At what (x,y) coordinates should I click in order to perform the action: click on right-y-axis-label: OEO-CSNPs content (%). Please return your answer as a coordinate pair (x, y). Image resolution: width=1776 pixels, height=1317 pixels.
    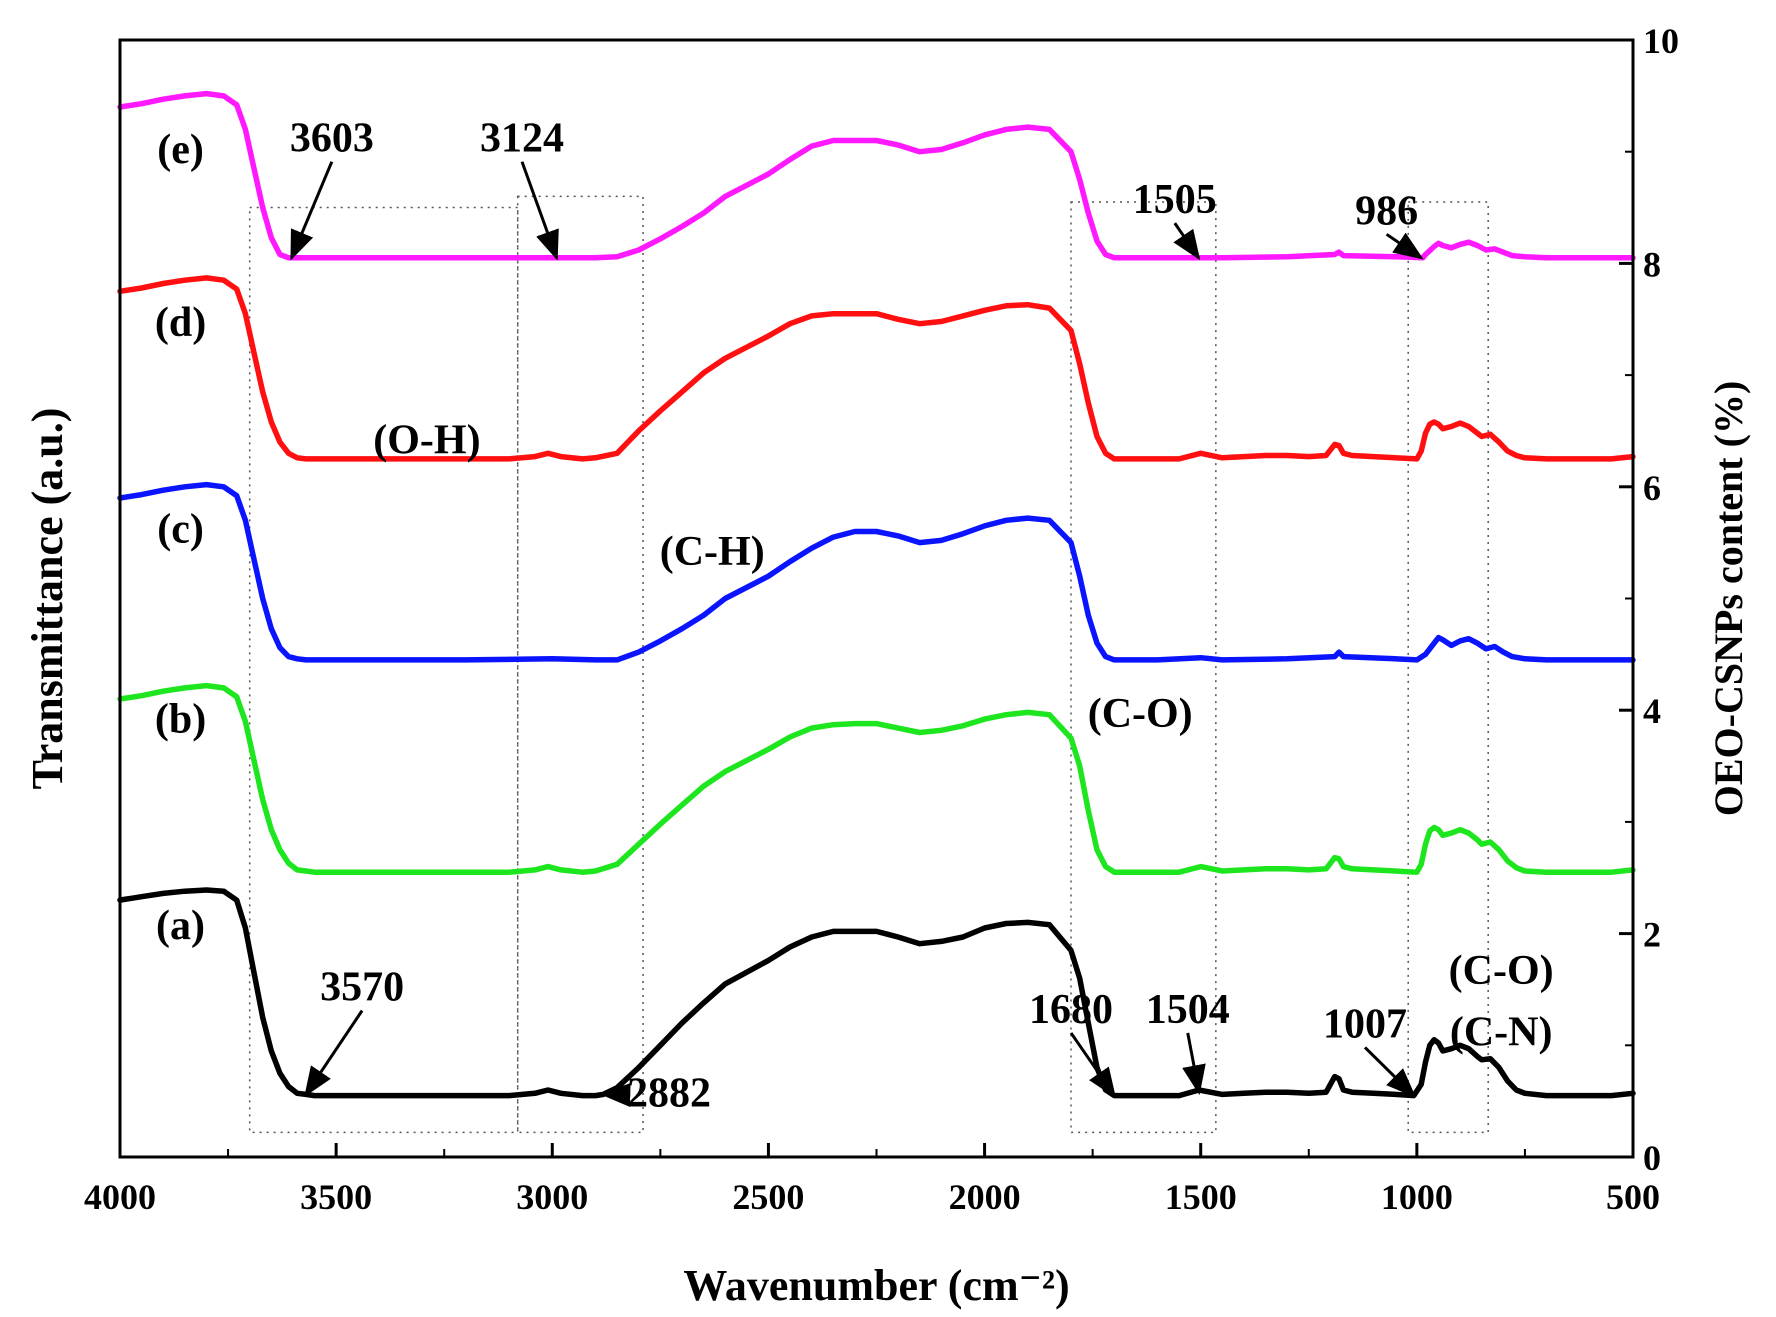
    Looking at the image, I should click on (1728, 599).